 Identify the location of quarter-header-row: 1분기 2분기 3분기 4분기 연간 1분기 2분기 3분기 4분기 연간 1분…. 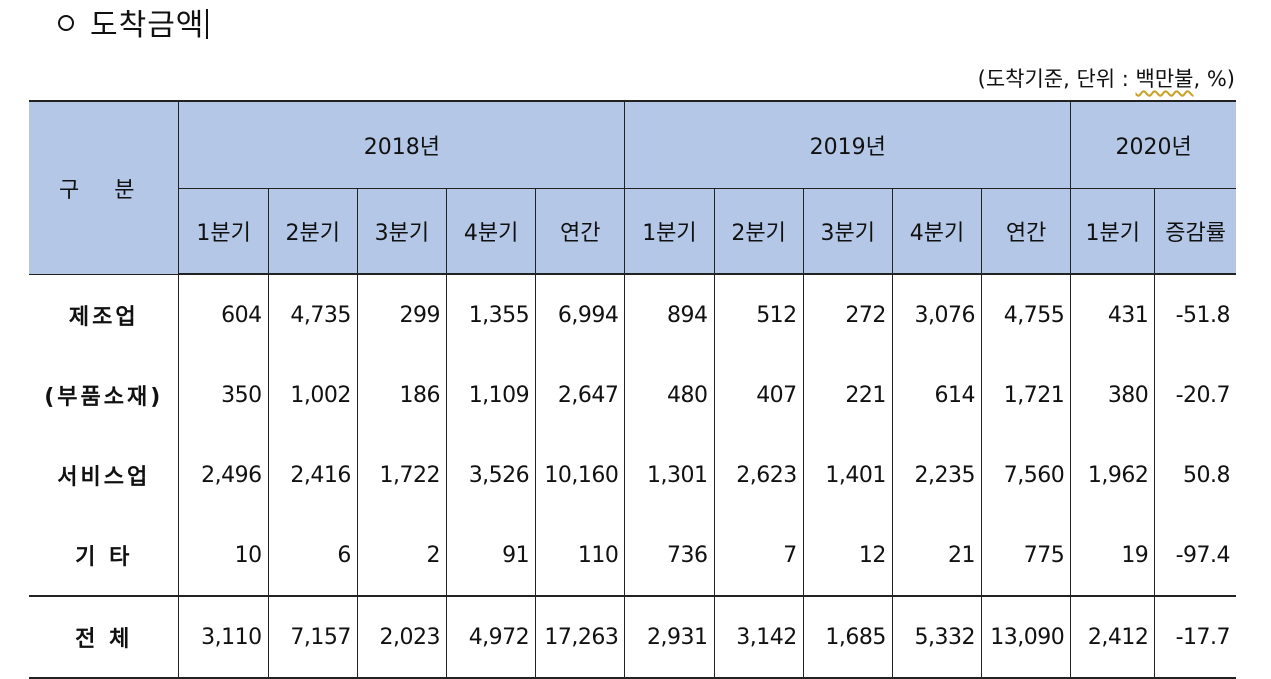
(632, 231).